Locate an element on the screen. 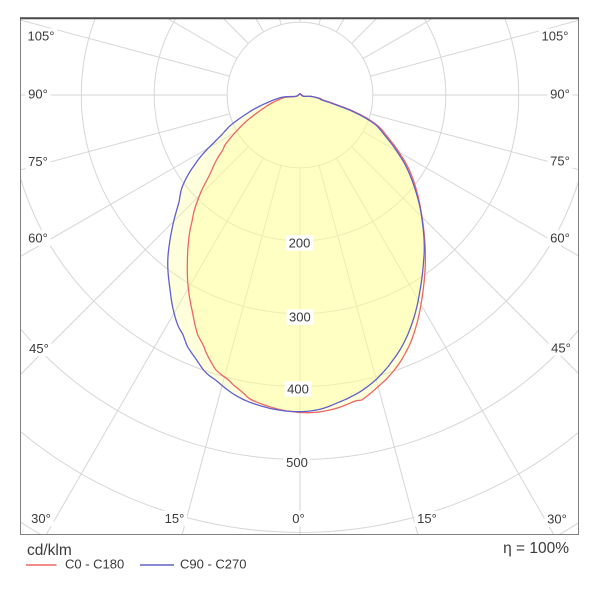 This screenshot has height=600, width=600. svg-text: 300 is located at coordinates (300, 317).